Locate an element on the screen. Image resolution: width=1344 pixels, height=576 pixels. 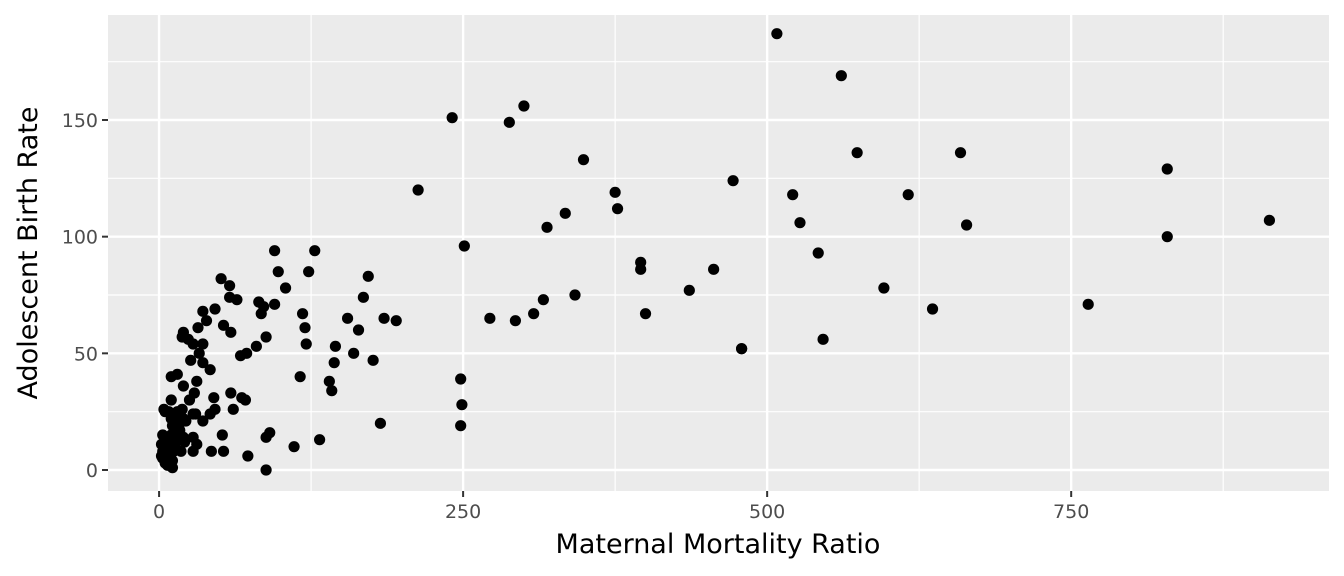
x-tick-label: 0 is located at coordinates (159, 512).